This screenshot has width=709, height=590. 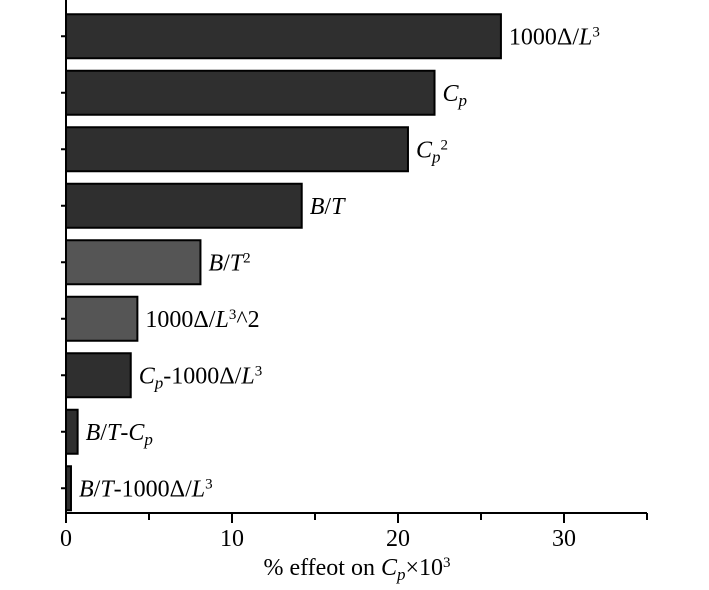 I want to click on x-tick-label-30: 30, so click(x=564, y=539).